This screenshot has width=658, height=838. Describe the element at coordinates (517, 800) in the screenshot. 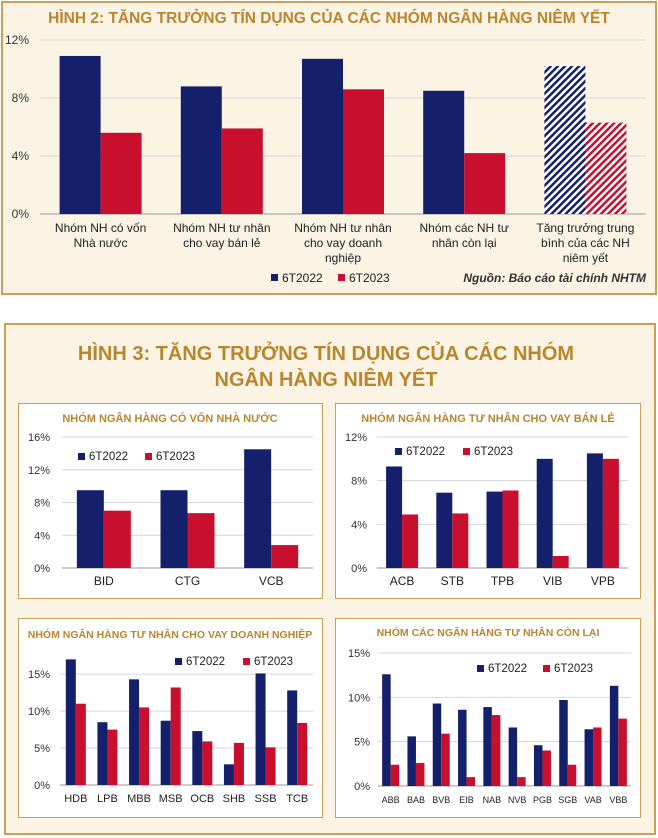

I see `x-category-label: NVB` at that location.